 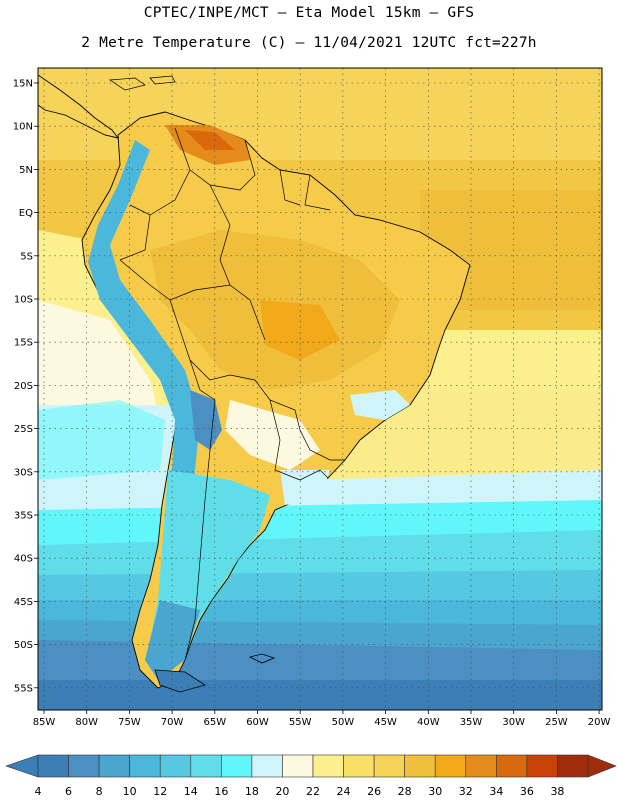 I want to click on longitude-label: 75W, so click(x=129, y=722).